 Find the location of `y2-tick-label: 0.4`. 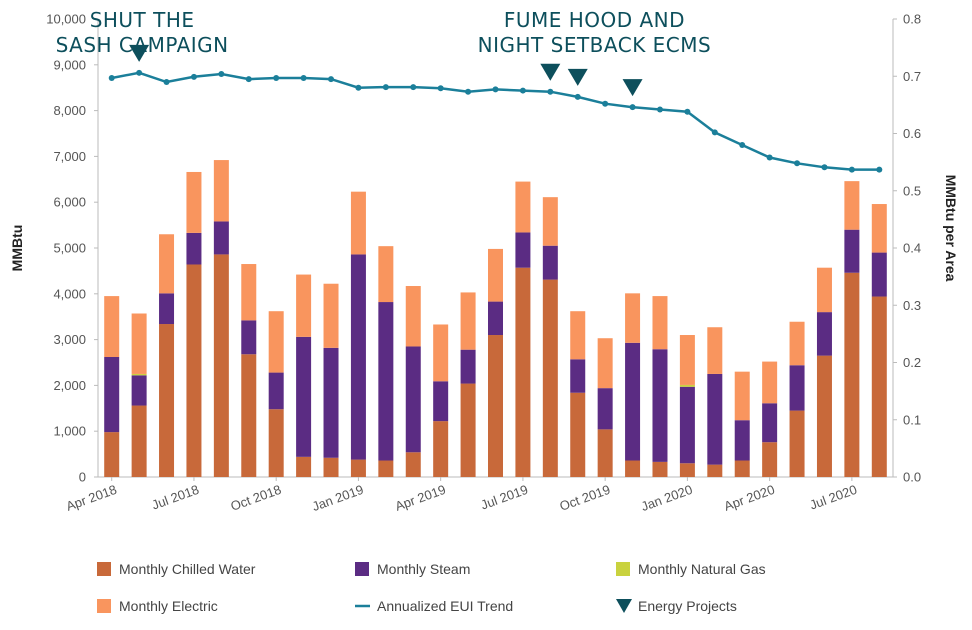

y2-tick-label: 0.4 is located at coordinates (912, 248).